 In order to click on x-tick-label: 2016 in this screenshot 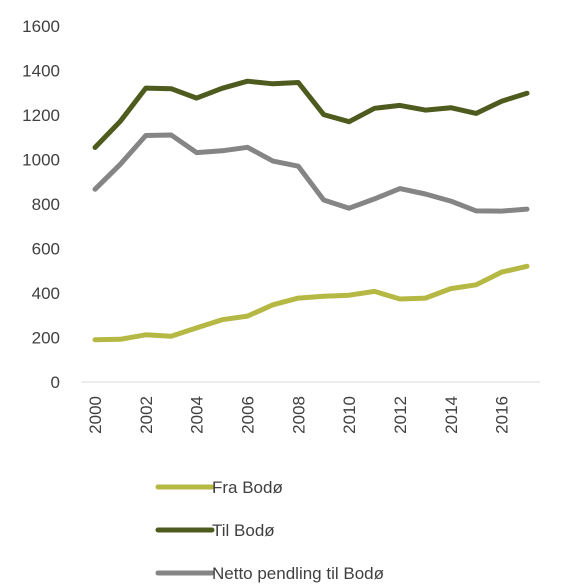, I will do `click(502, 415)`.